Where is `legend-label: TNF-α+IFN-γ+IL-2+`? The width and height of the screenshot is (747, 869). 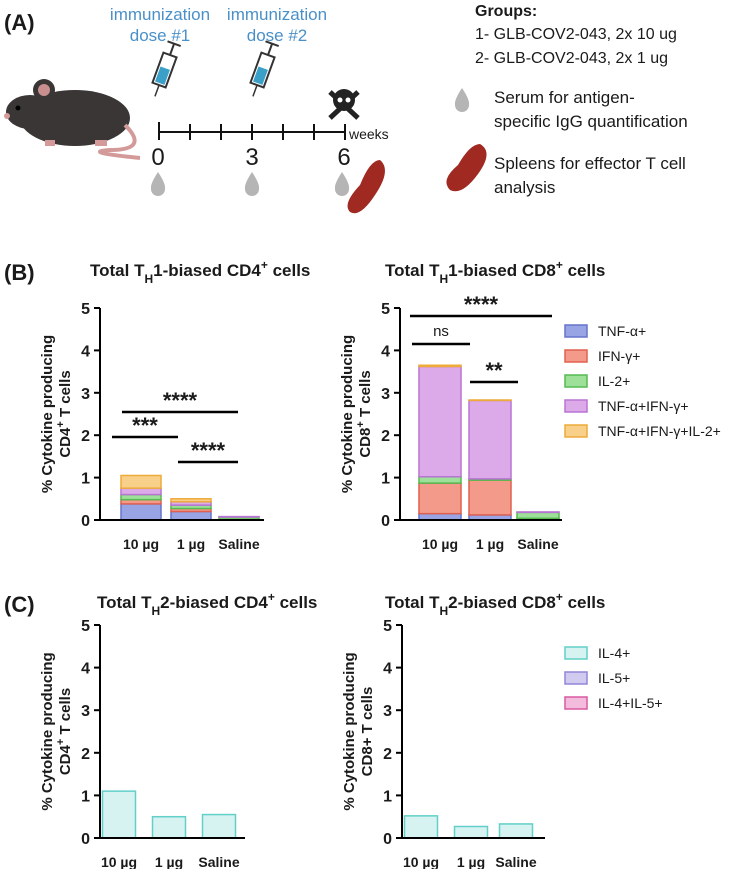
legend-label: TNF-α+IFN-γ+IL-2+ is located at coordinates (659, 431).